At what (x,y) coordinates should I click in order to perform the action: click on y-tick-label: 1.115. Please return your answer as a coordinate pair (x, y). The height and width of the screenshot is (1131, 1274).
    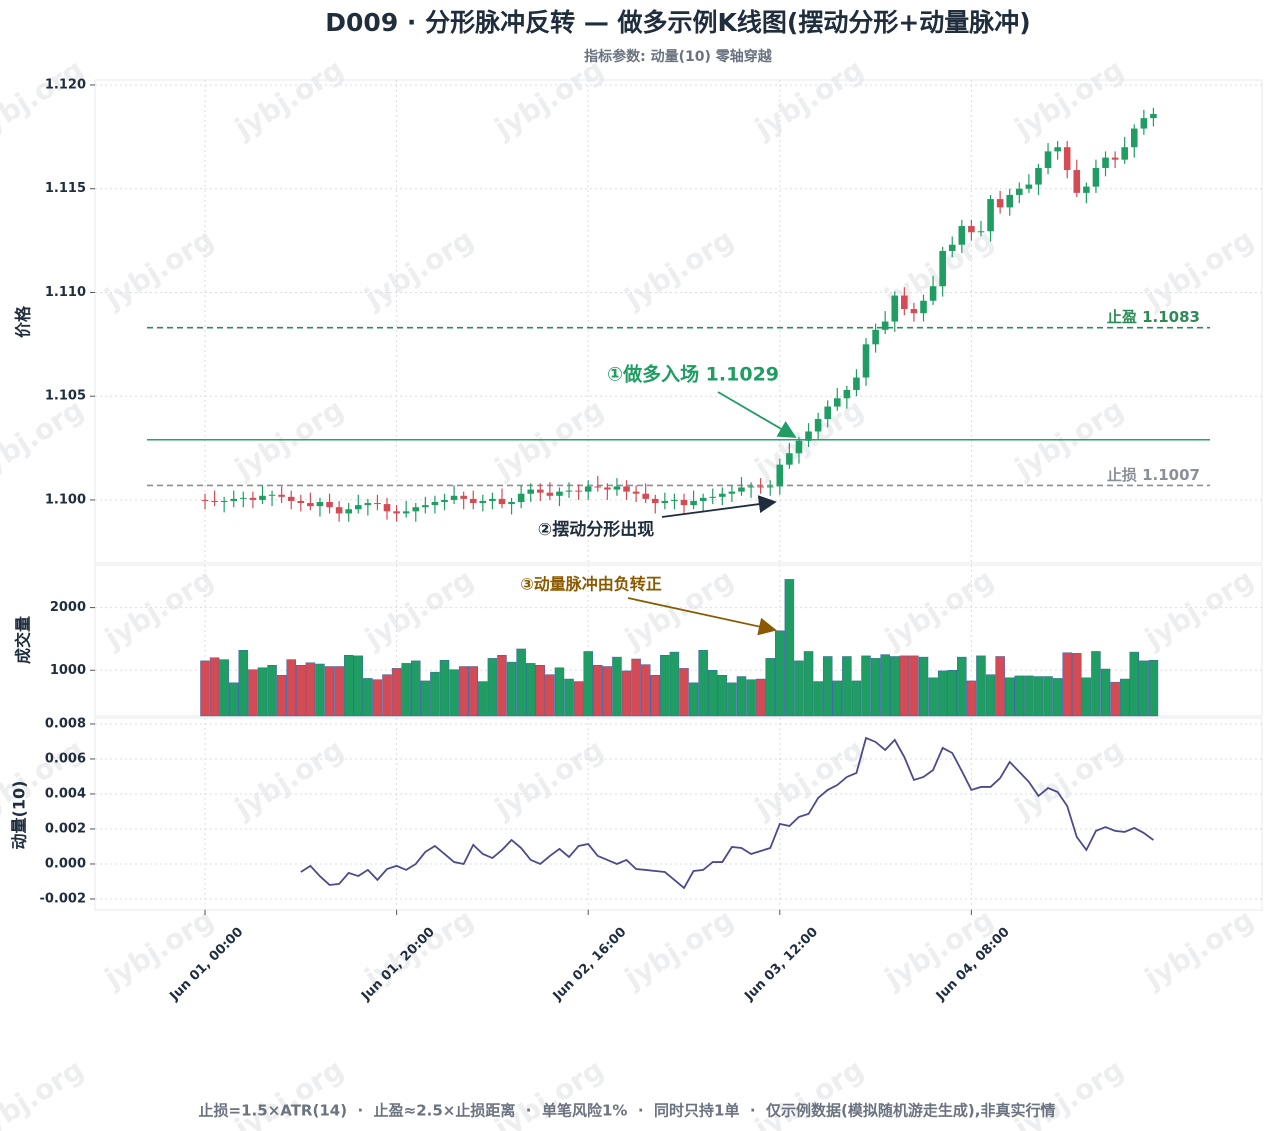
    Looking at the image, I should click on (65, 188).